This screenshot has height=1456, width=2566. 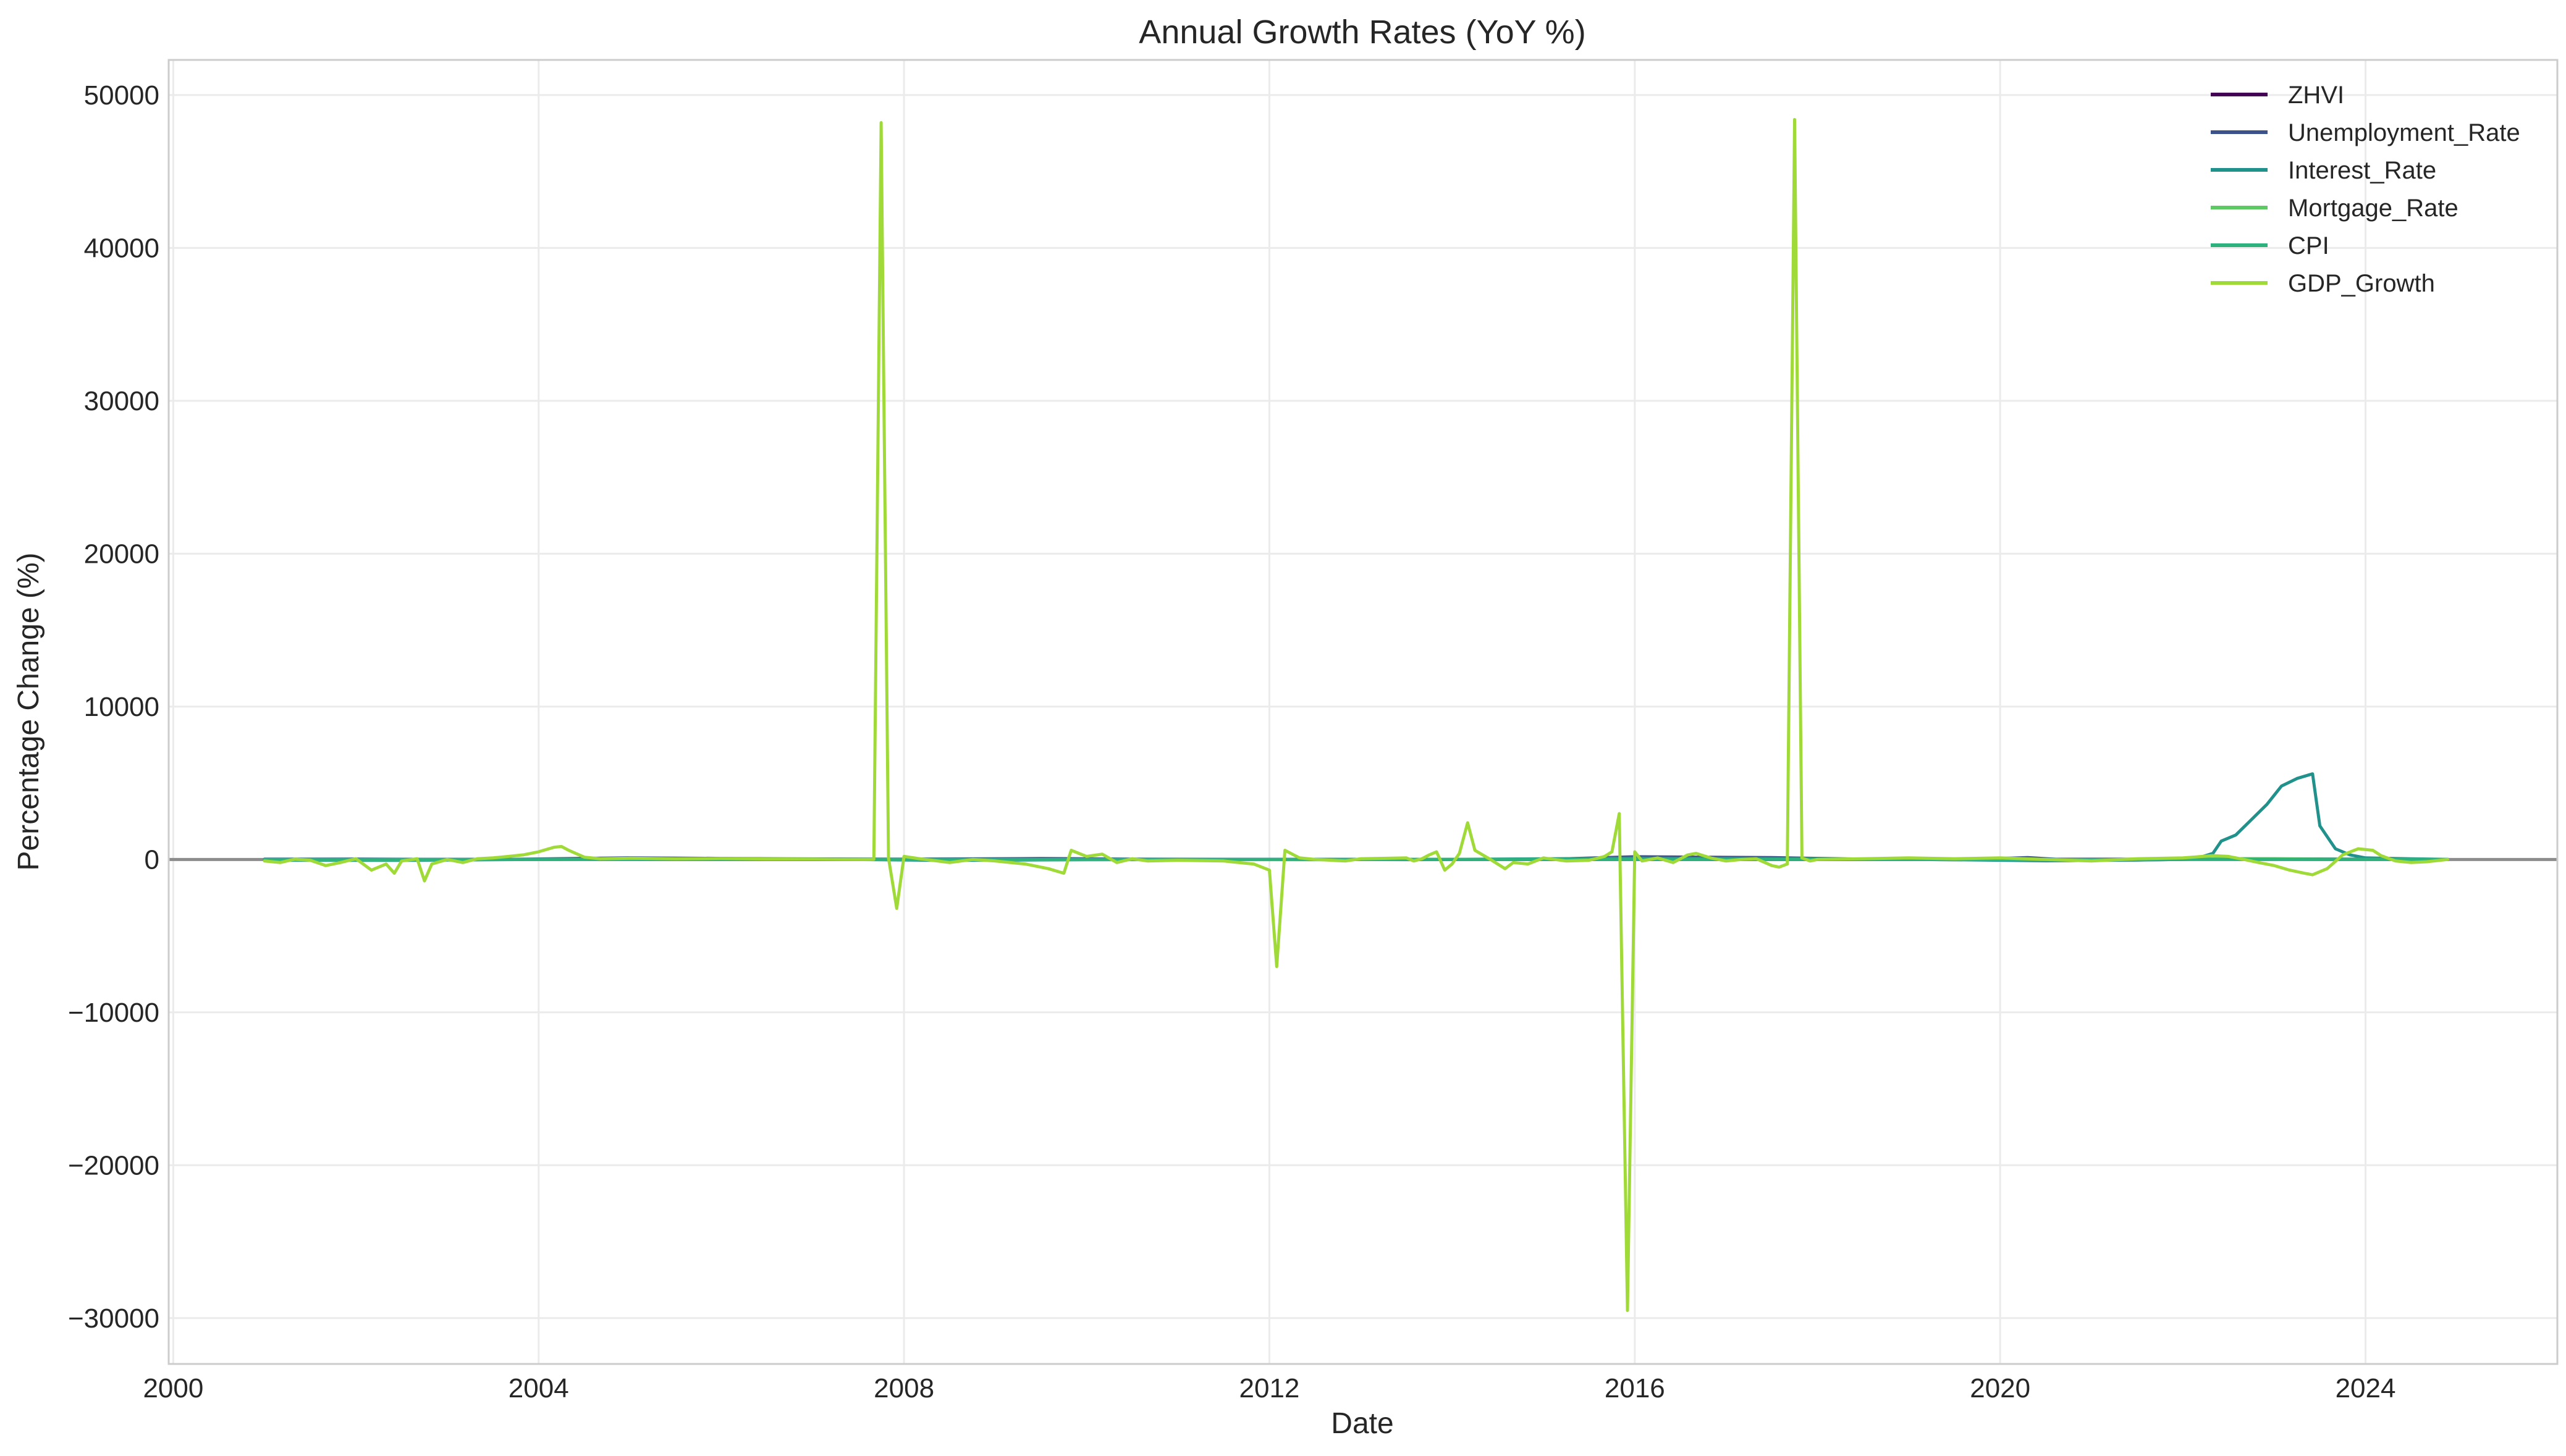 What do you see at coordinates (539, 1388) in the screenshot?
I see `x-tick-label: 2004` at bounding box center [539, 1388].